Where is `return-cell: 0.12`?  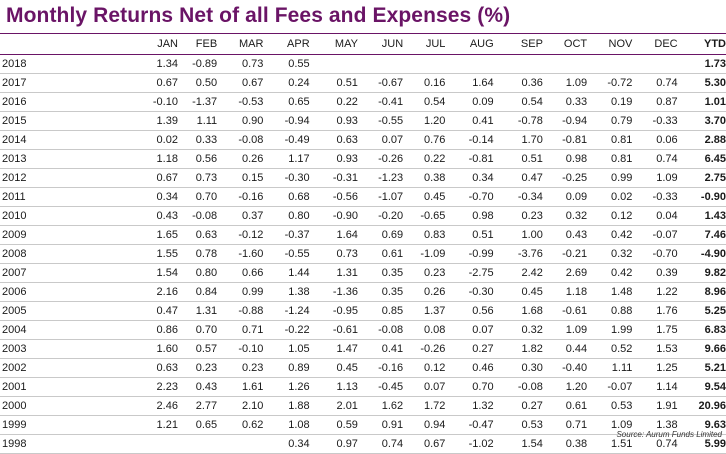 return-cell: 0.12 is located at coordinates (424, 368).